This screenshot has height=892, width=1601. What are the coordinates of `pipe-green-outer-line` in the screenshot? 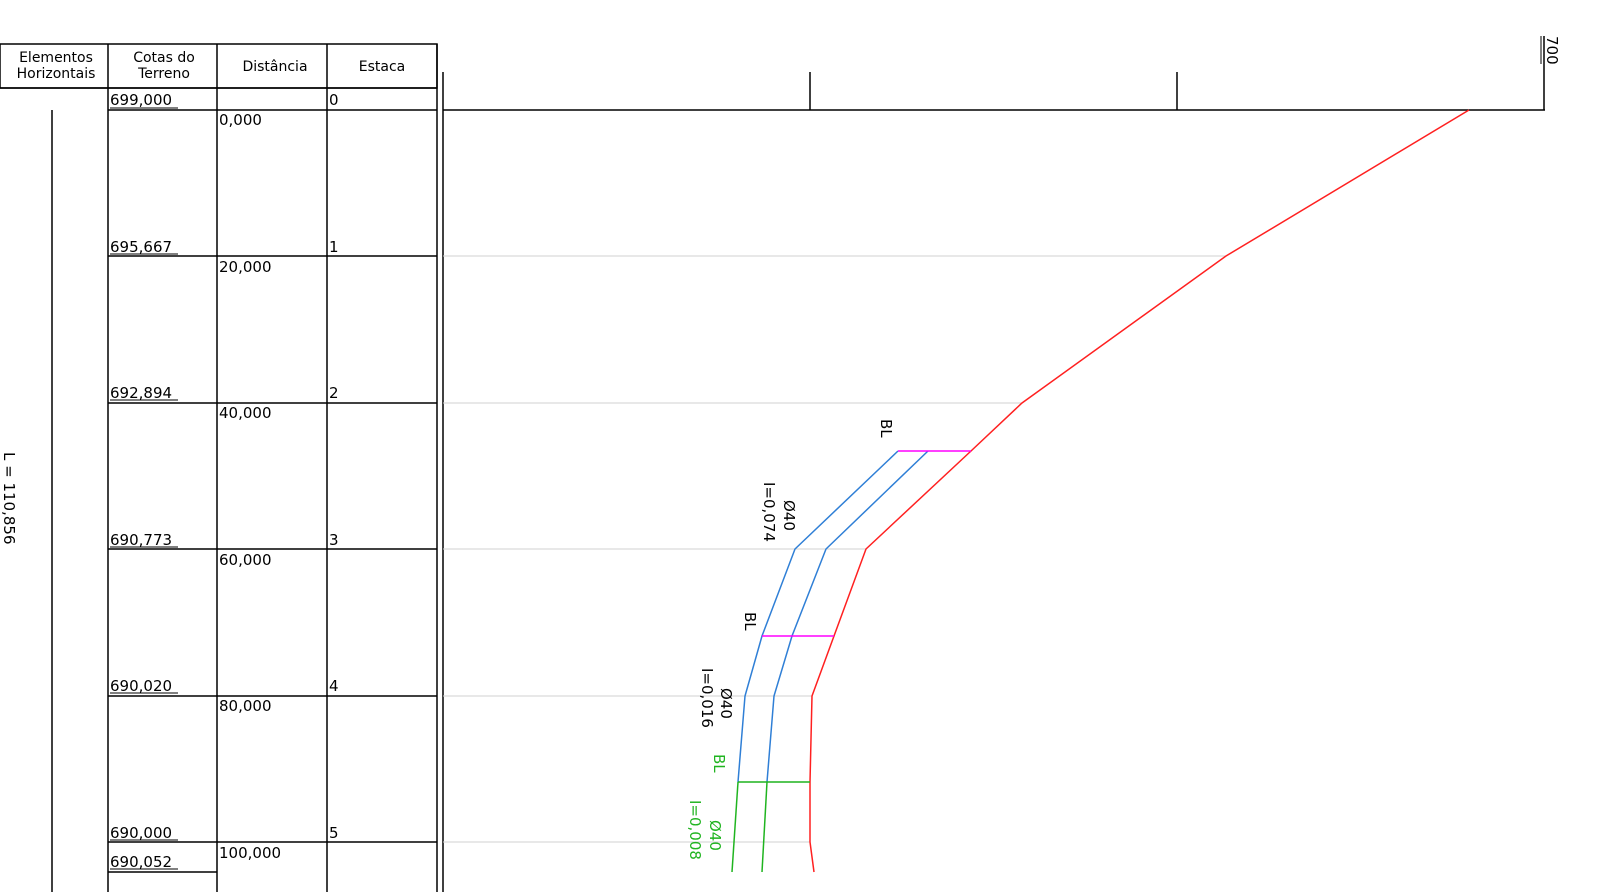 It's located at (764, 827).